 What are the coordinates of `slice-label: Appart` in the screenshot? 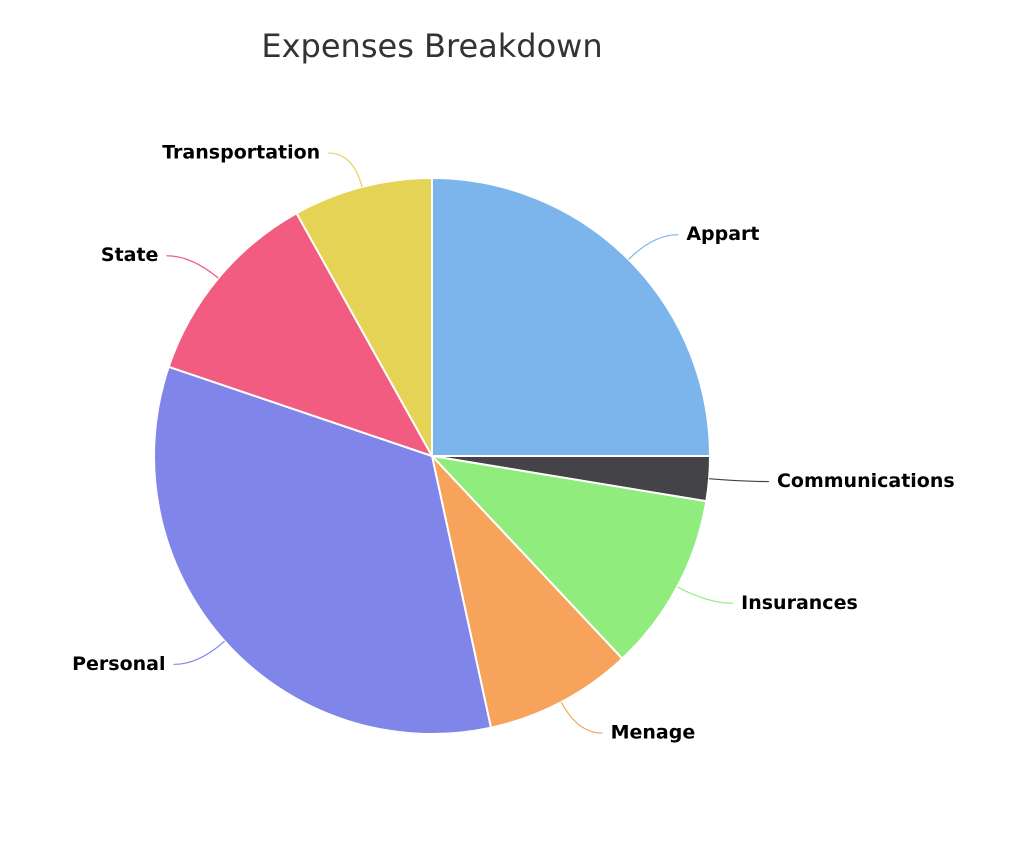 It's located at (722, 234).